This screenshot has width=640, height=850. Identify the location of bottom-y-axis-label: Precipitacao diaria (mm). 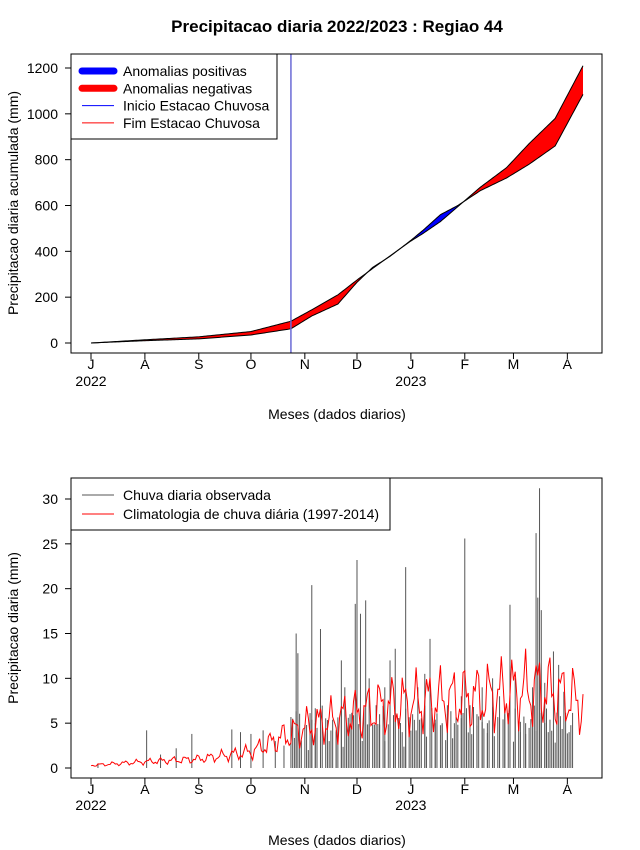
(13, 628).